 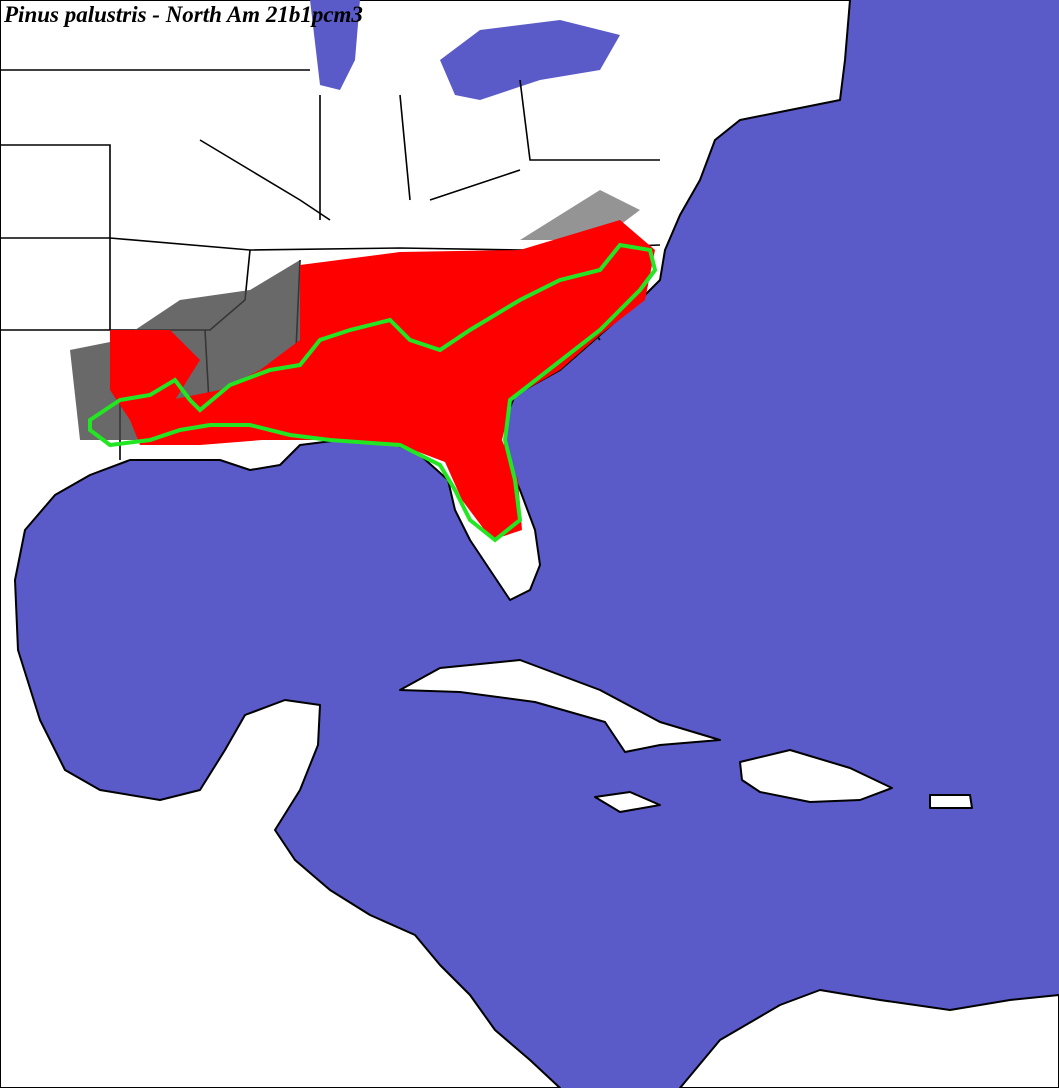 I want to click on map-title: Pinus palustris - North Am 21b1pcm3, so click(x=183, y=14).